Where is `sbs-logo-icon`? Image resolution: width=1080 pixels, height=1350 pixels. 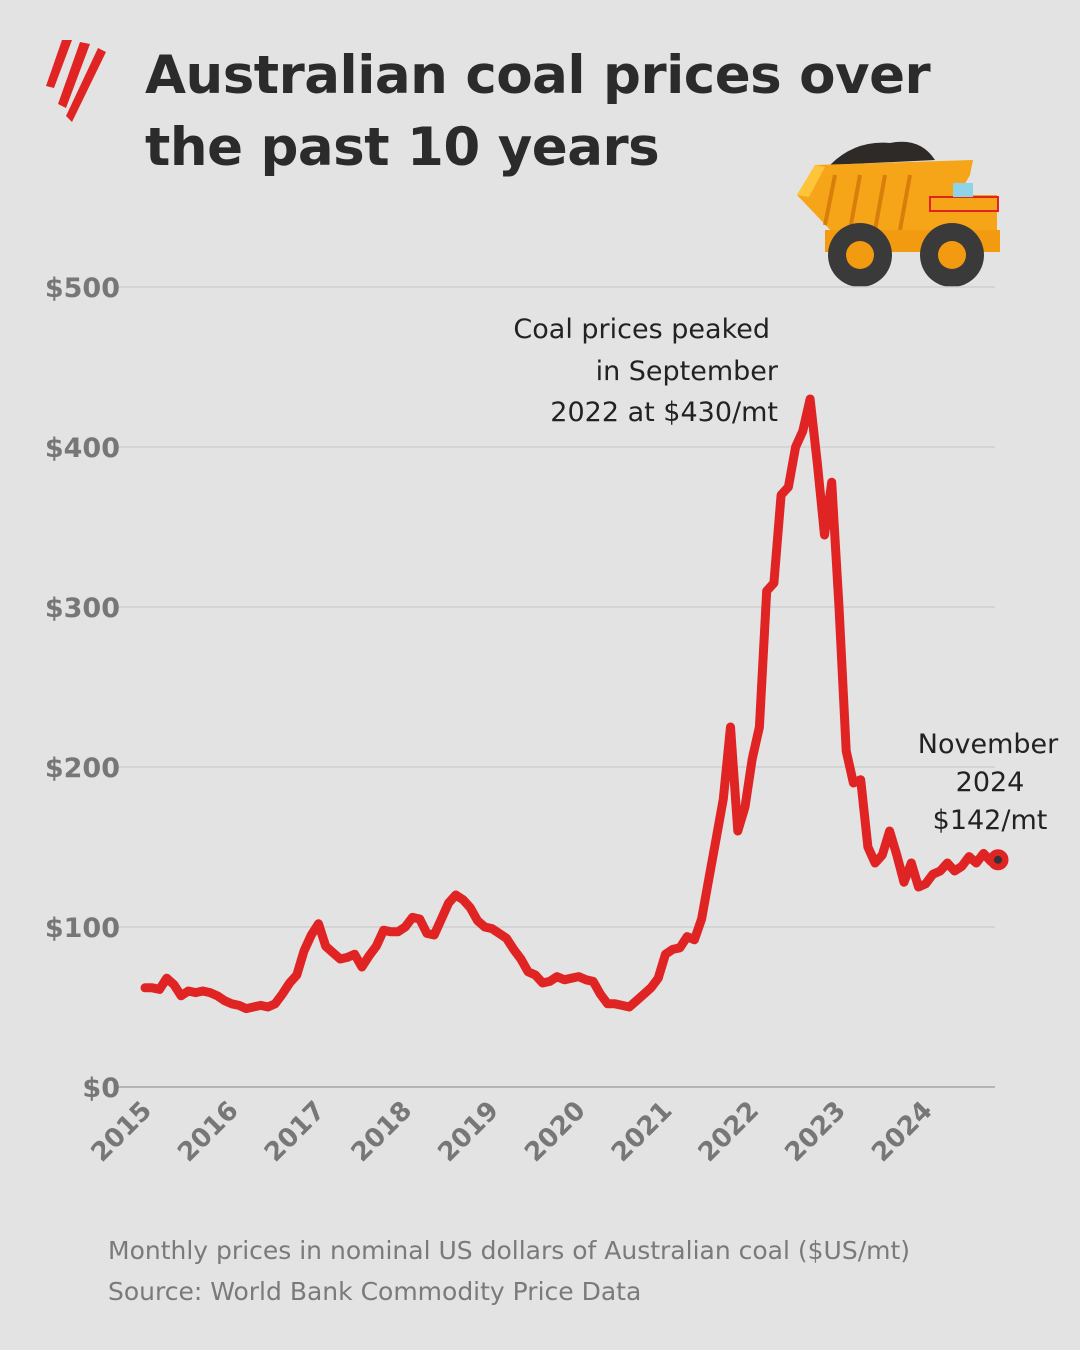 sbs-logo-icon is located at coordinates (76, 81).